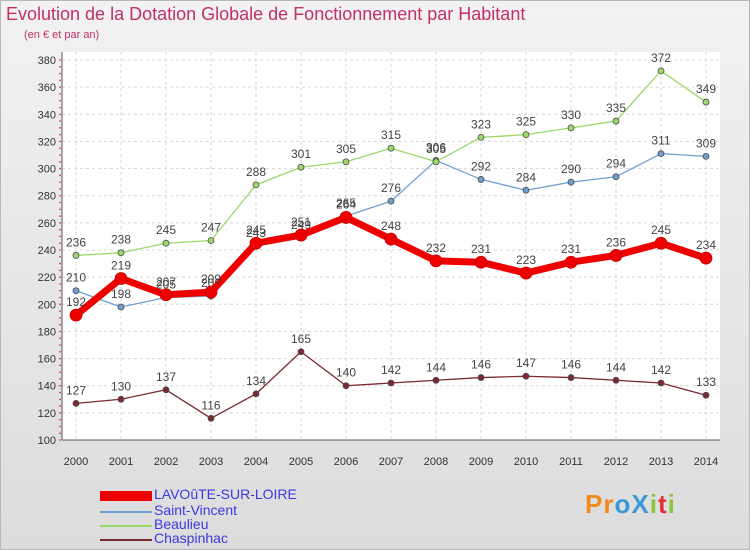 This screenshot has height=550, width=750. I want to click on data-label-saint-vincent: 198, so click(121, 294).